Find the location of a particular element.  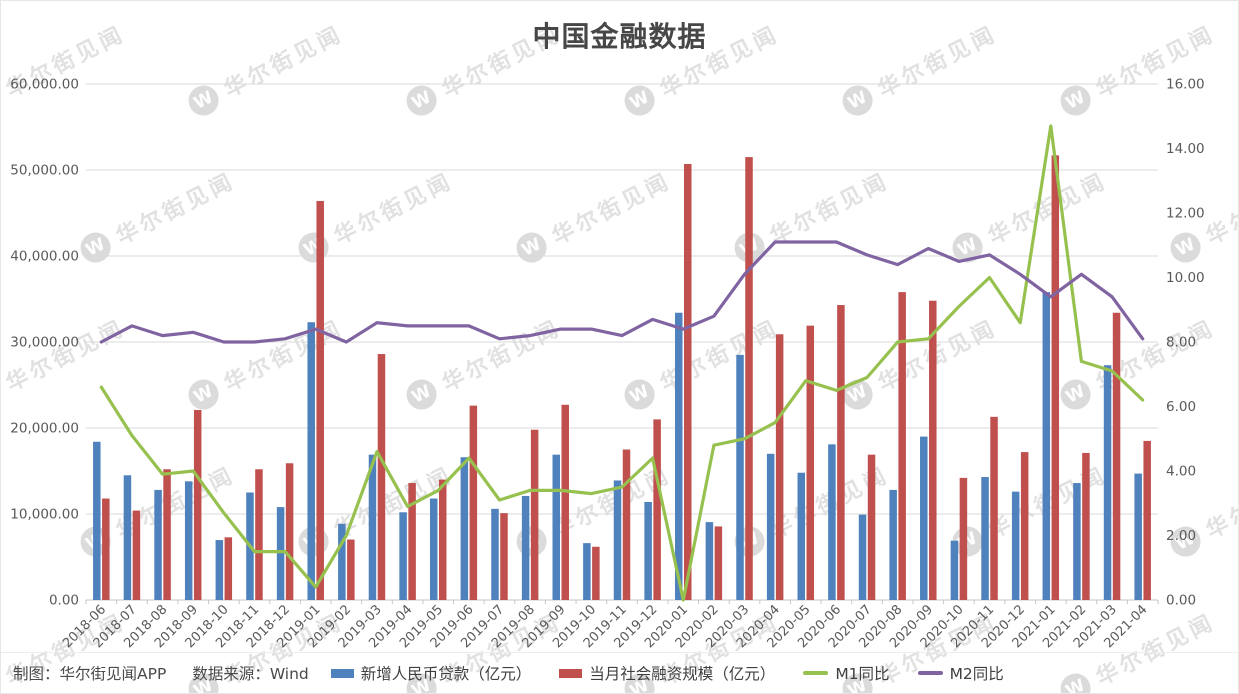

right-axis-tick-label: 12.00 is located at coordinates (1185, 214).